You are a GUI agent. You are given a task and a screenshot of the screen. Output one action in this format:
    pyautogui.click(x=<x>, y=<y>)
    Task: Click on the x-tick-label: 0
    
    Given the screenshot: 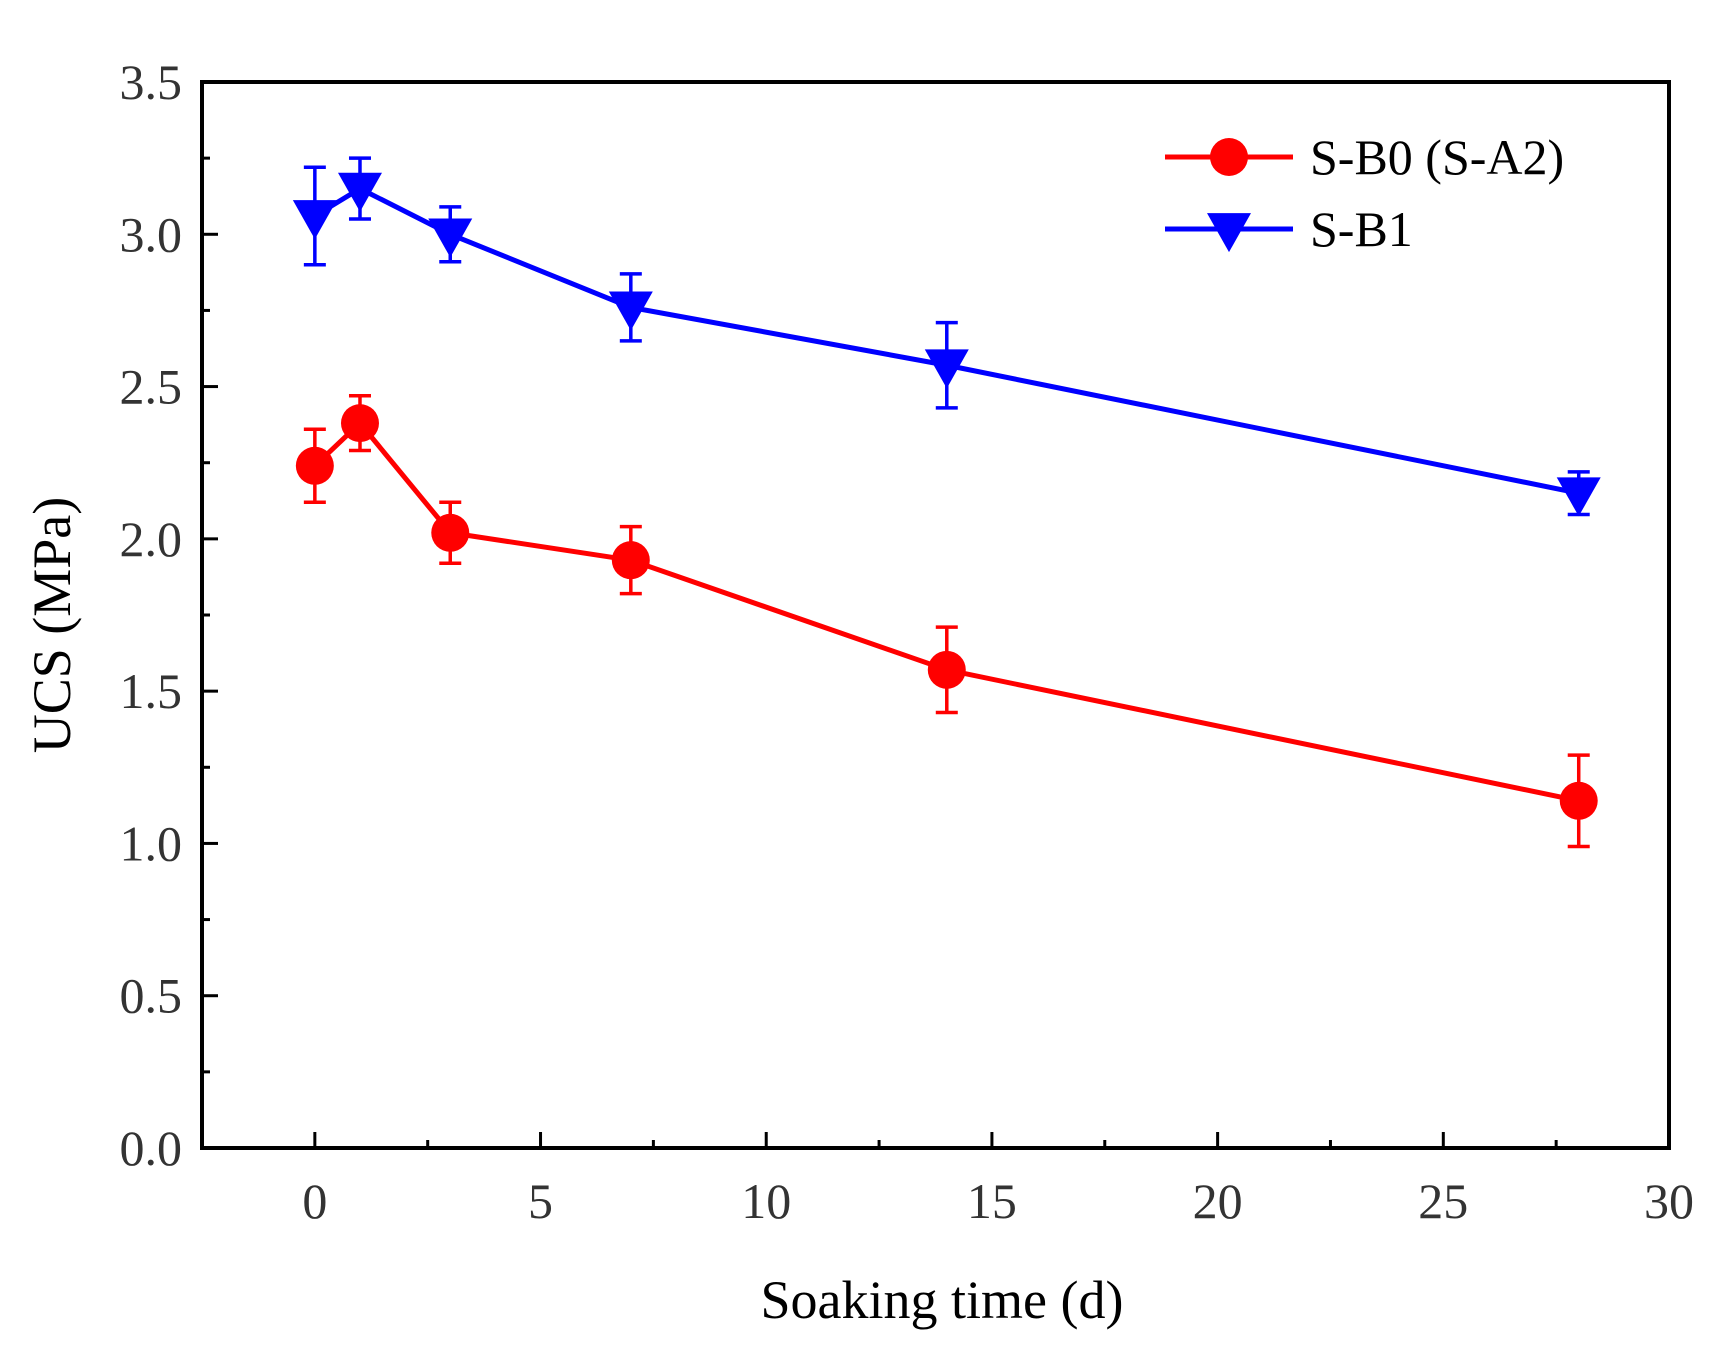 What is the action you would take?
    pyautogui.click(x=314, y=1201)
    